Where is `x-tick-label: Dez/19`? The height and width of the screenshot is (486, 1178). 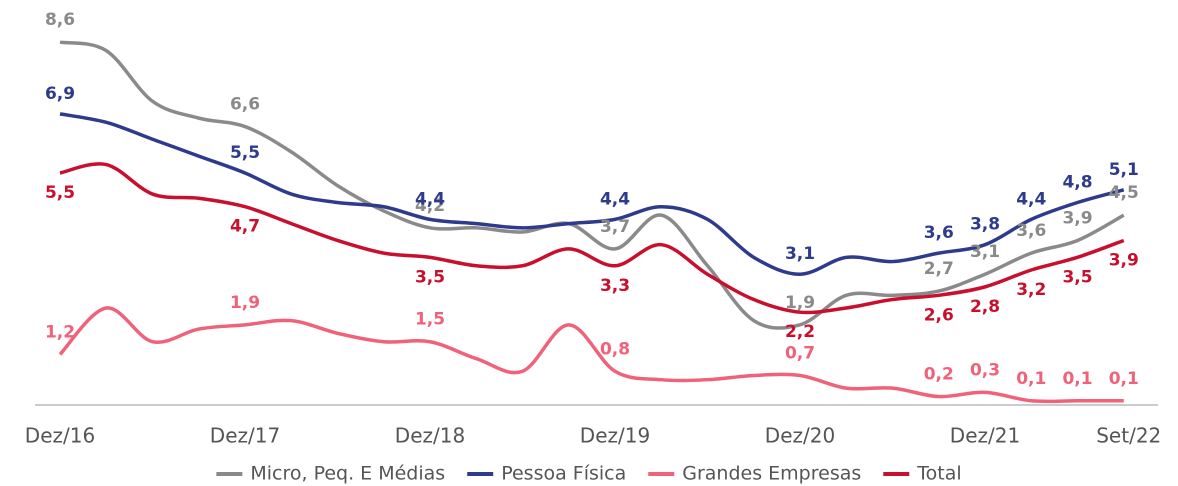 x-tick-label: Dez/19 is located at coordinates (615, 436).